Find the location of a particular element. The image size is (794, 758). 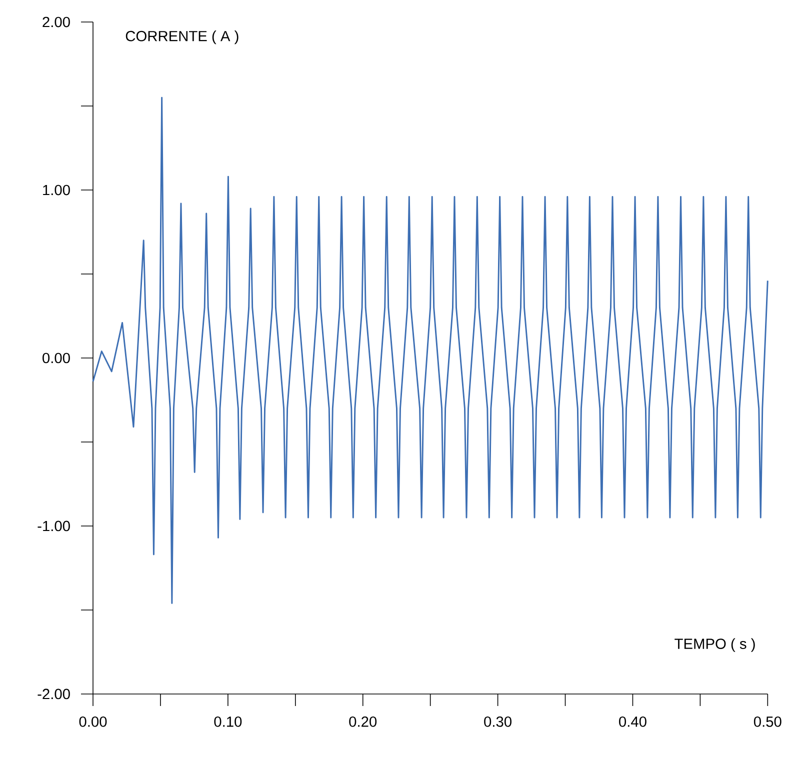

x-tick-label: 0.20 is located at coordinates (363, 721).